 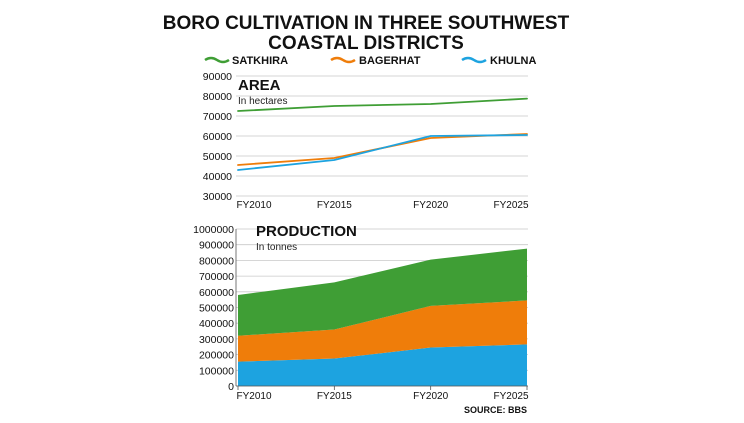 What do you see at coordinates (276, 247) in the screenshot?
I see `production-chart-subtitle: In tonnes` at bounding box center [276, 247].